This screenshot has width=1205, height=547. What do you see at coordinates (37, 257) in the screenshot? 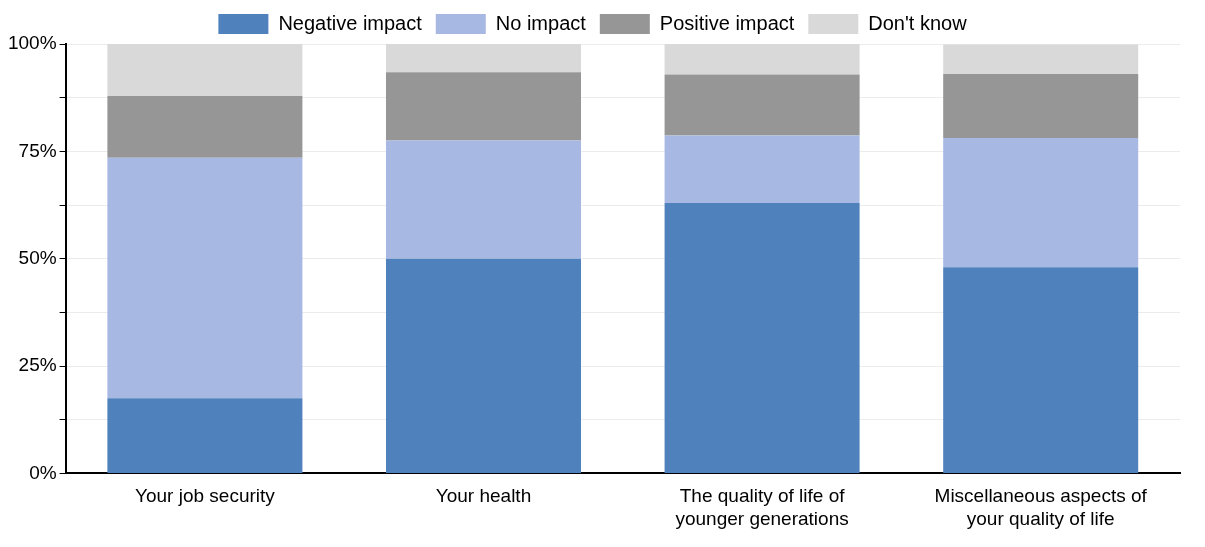
I see `y-tick-label: 50%` at bounding box center [37, 257].